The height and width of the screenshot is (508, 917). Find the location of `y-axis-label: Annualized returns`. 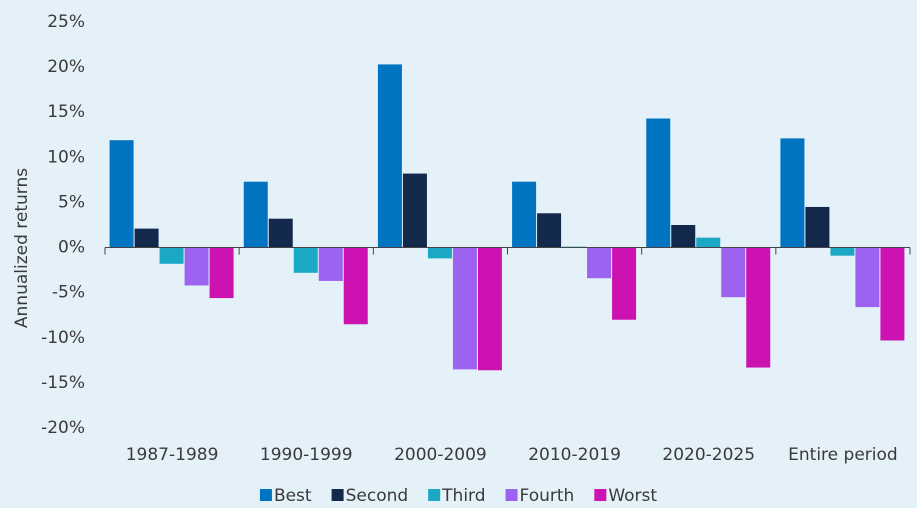

y-axis-label: Annualized returns is located at coordinates (22, 248).